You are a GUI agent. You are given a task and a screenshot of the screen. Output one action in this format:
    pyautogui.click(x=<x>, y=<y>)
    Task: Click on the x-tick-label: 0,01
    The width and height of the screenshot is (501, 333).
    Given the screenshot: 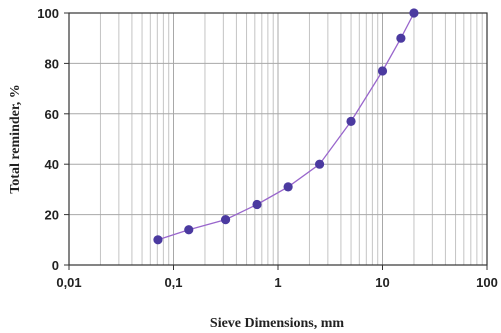 What is the action you would take?
    pyautogui.click(x=68, y=282)
    